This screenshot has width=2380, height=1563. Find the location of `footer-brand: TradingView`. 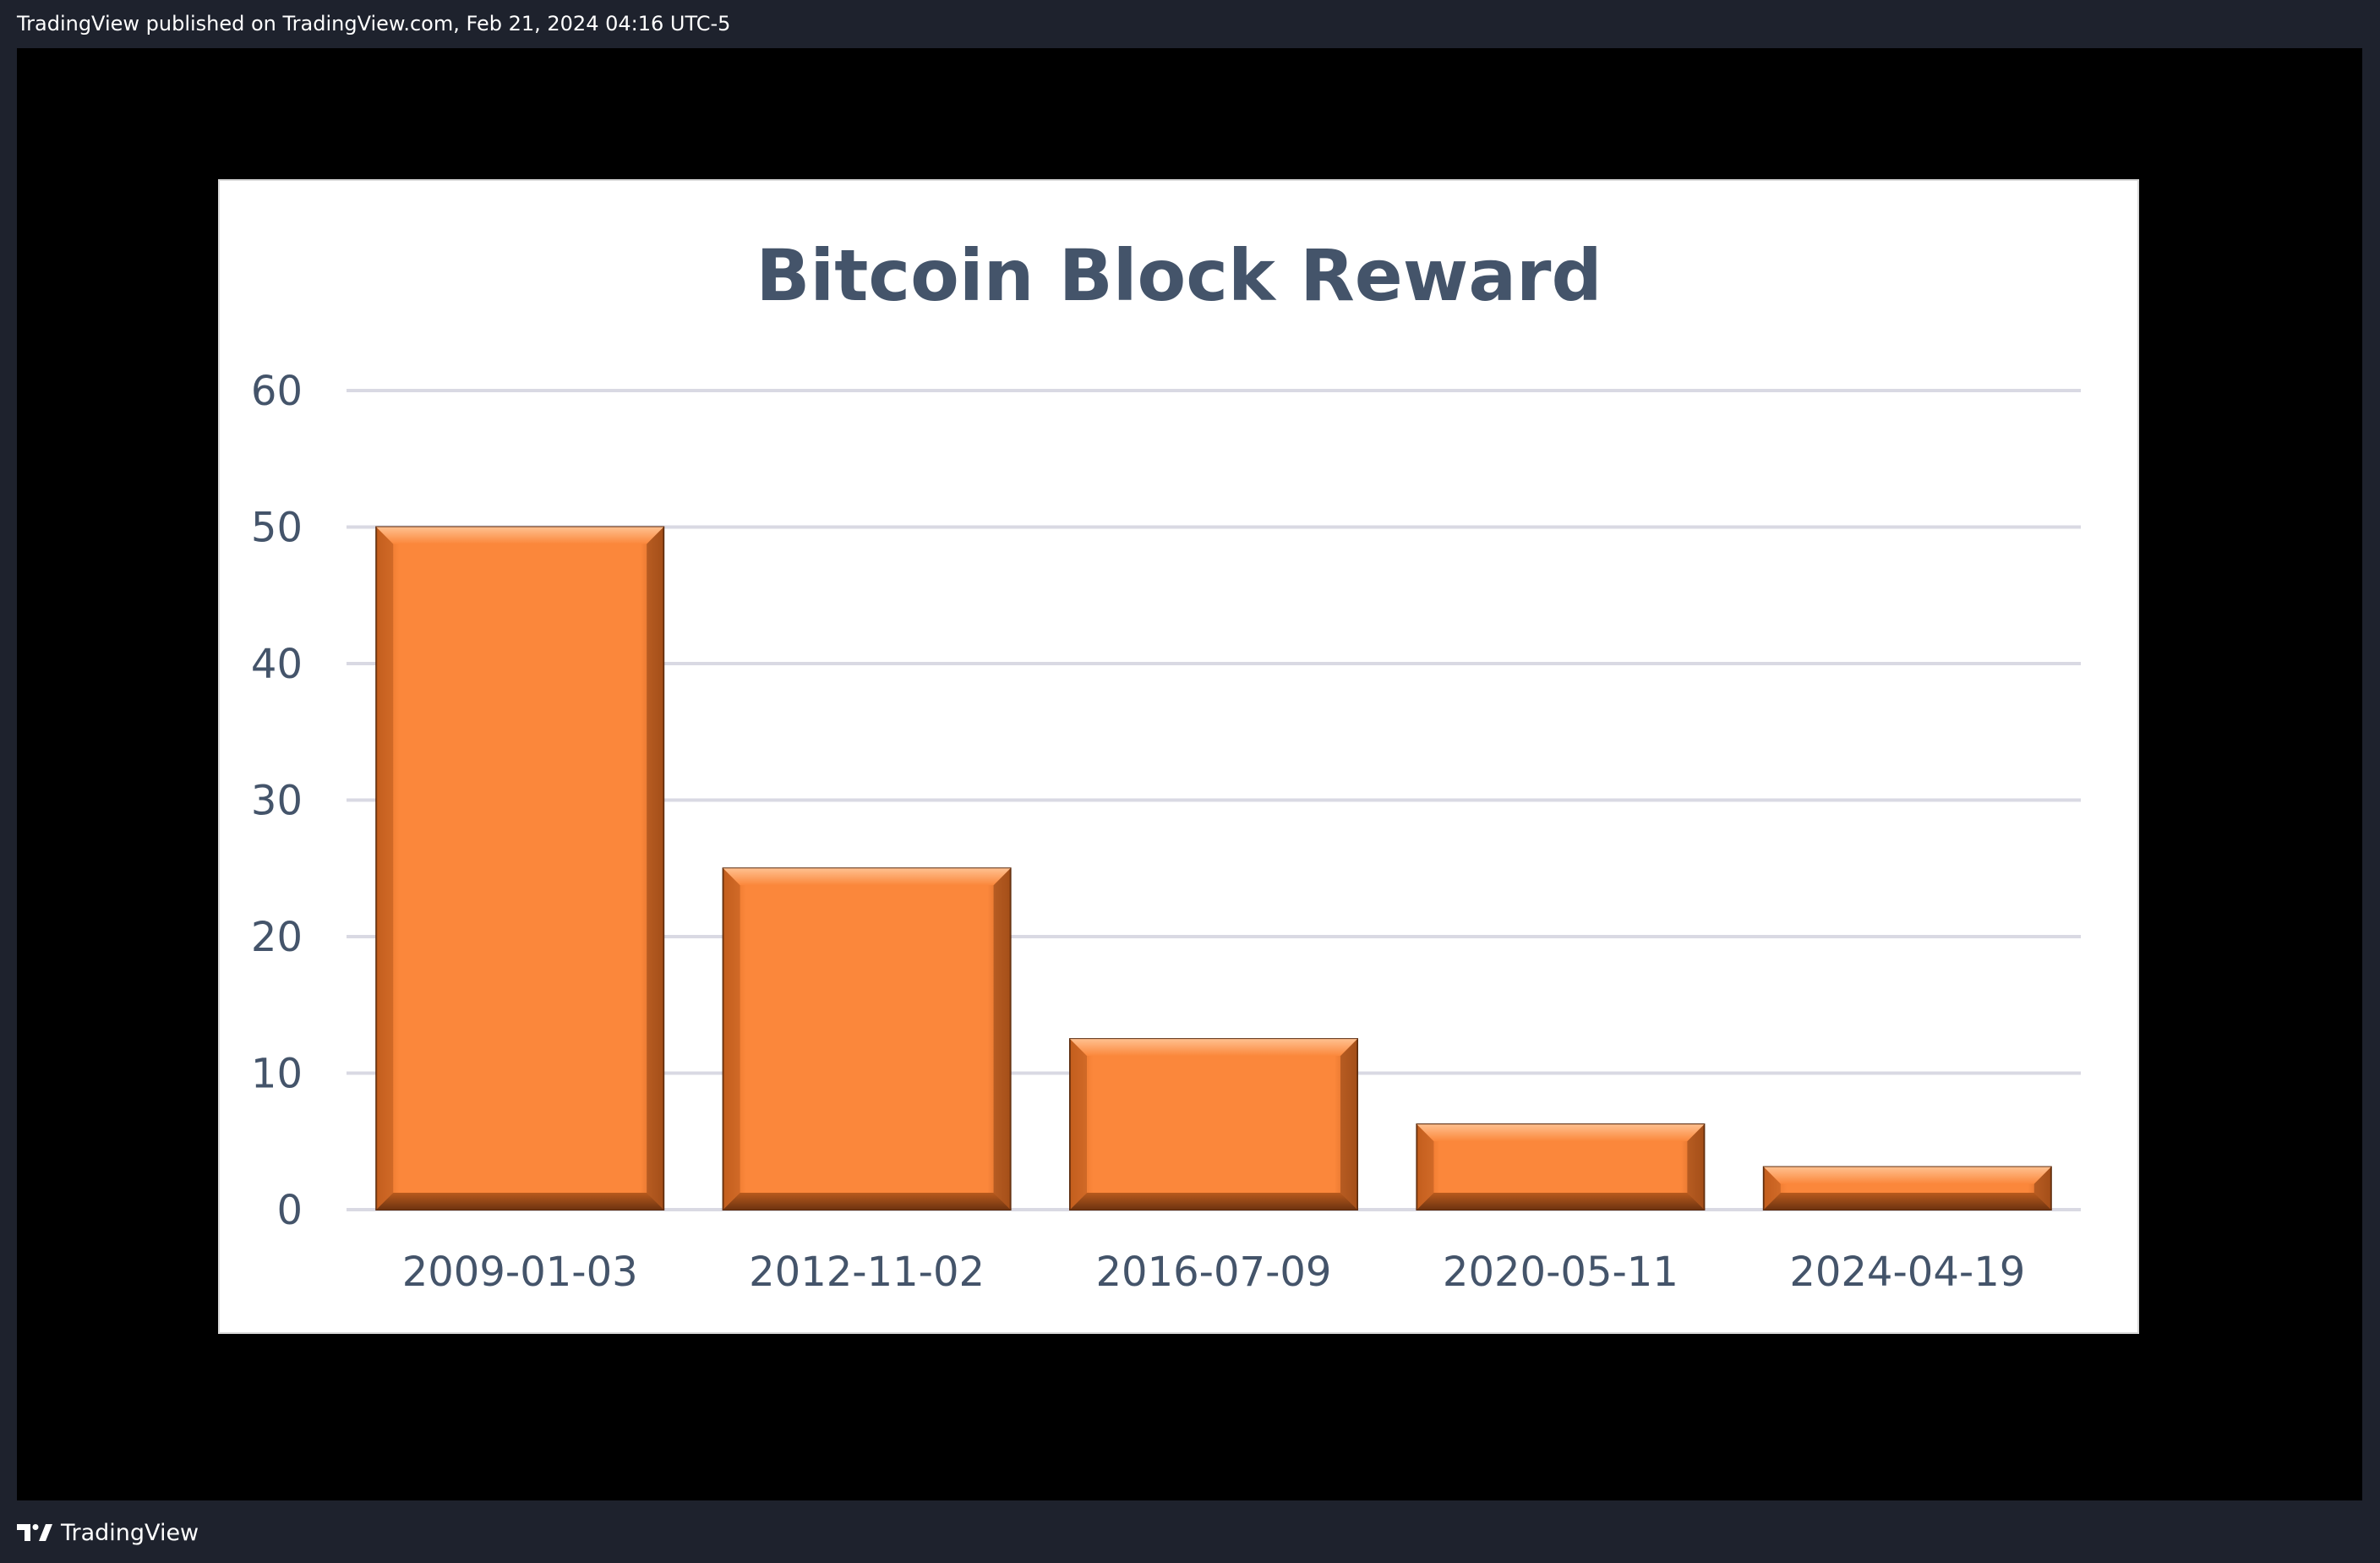

footer-brand: TradingView is located at coordinates (108, 1532).